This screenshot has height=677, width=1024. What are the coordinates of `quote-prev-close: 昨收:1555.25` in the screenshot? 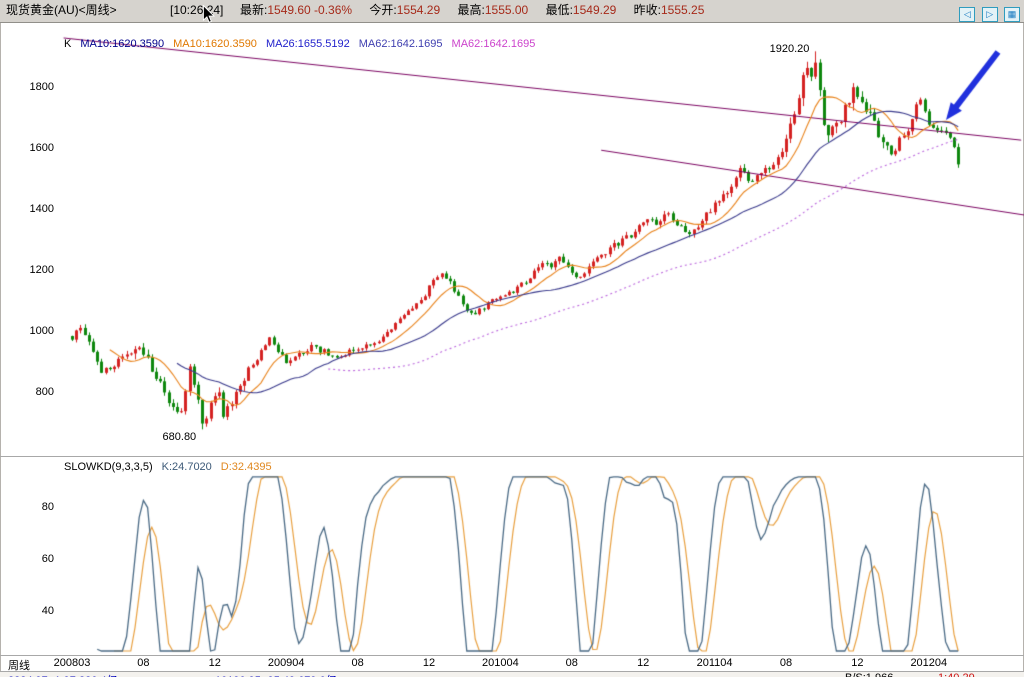 It's located at (669, 10).